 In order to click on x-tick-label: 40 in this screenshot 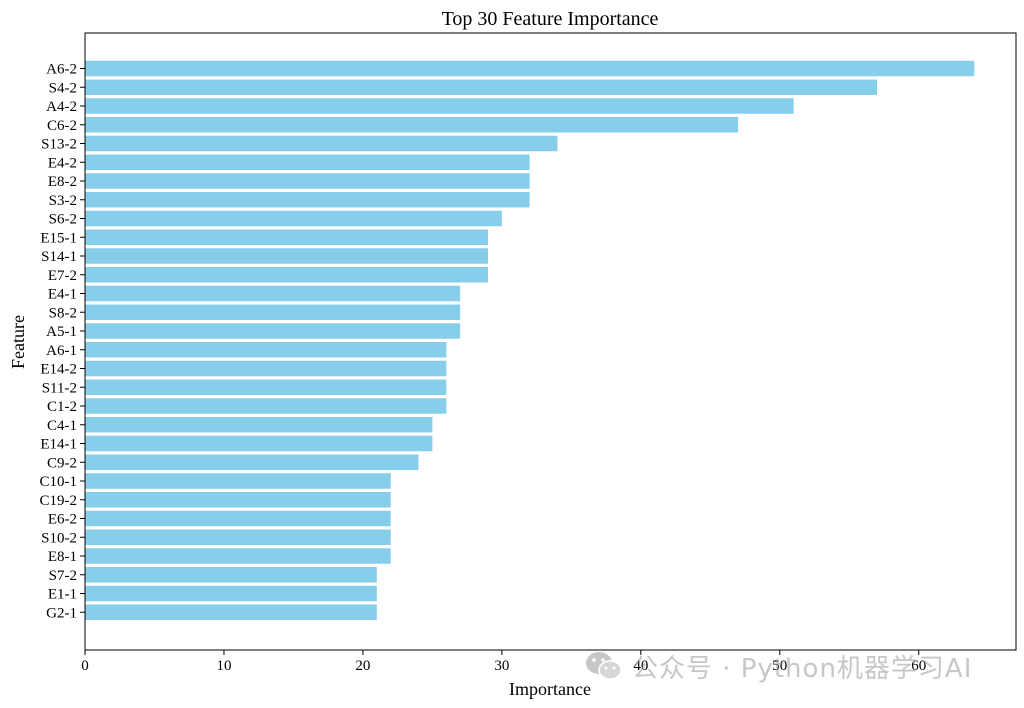, I will do `click(640, 666)`.